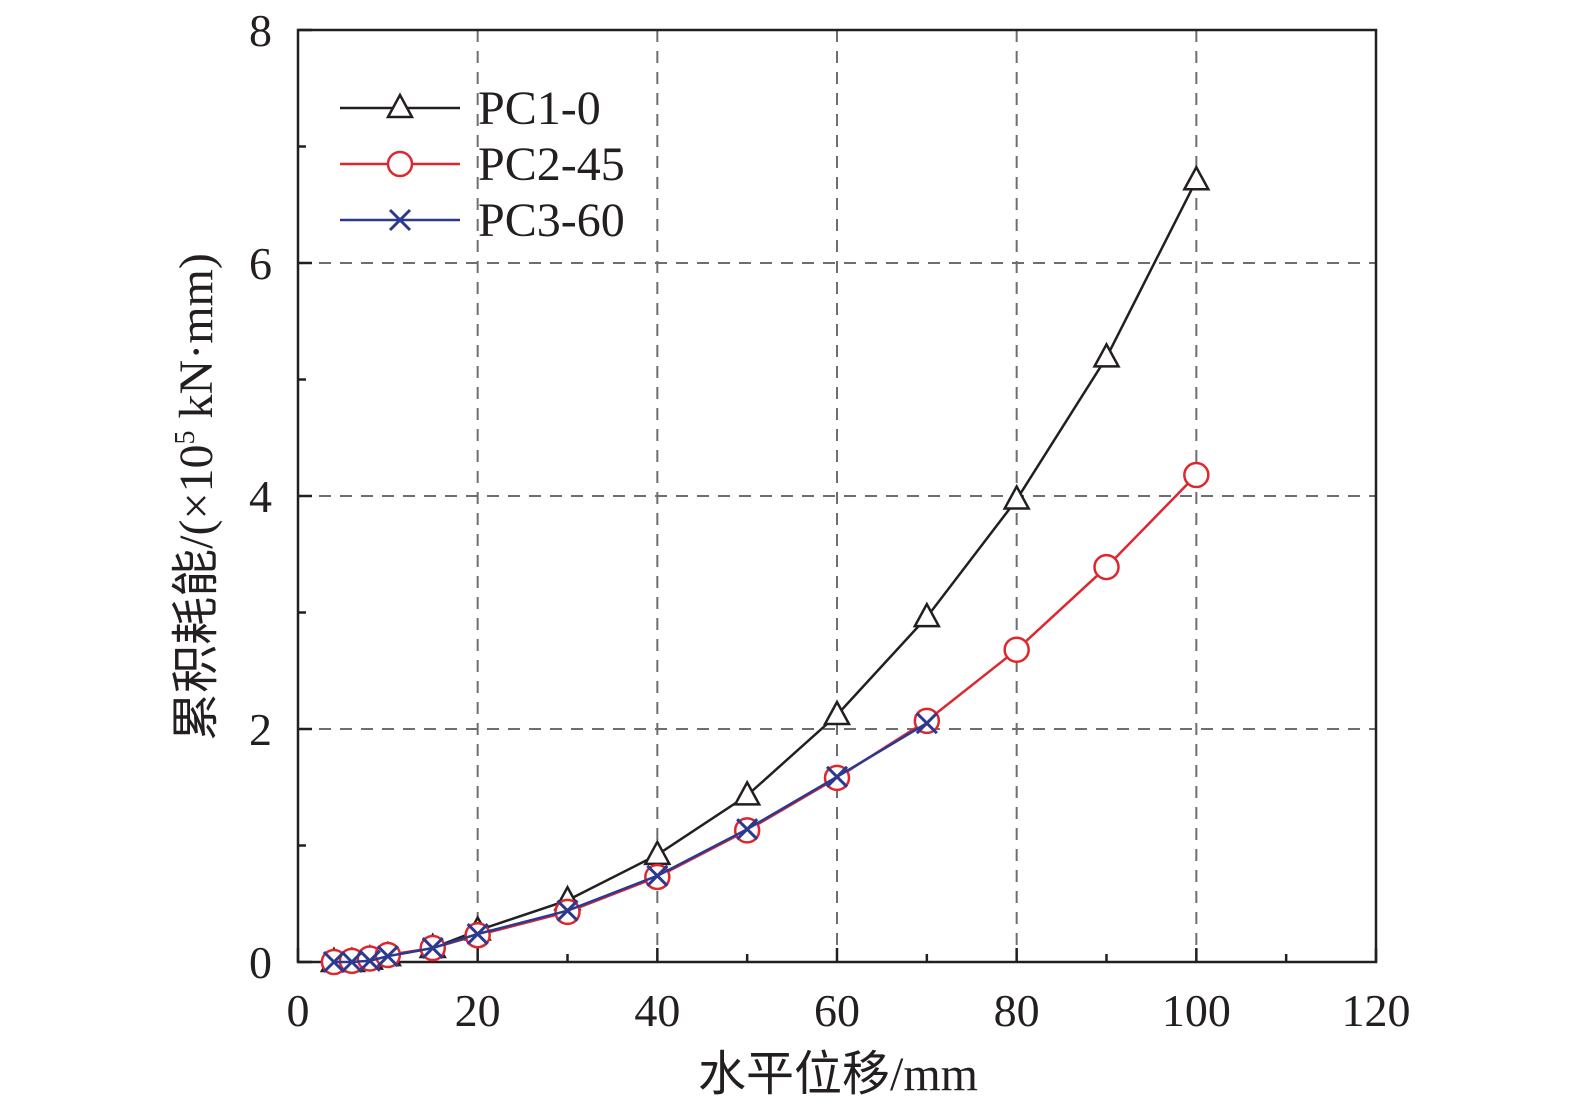 The width and height of the screenshot is (1575, 1113). What do you see at coordinates (1196, 1010) in the screenshot?
I see `x-tick-label-5: 100` at bounding box center [1196, 1010].